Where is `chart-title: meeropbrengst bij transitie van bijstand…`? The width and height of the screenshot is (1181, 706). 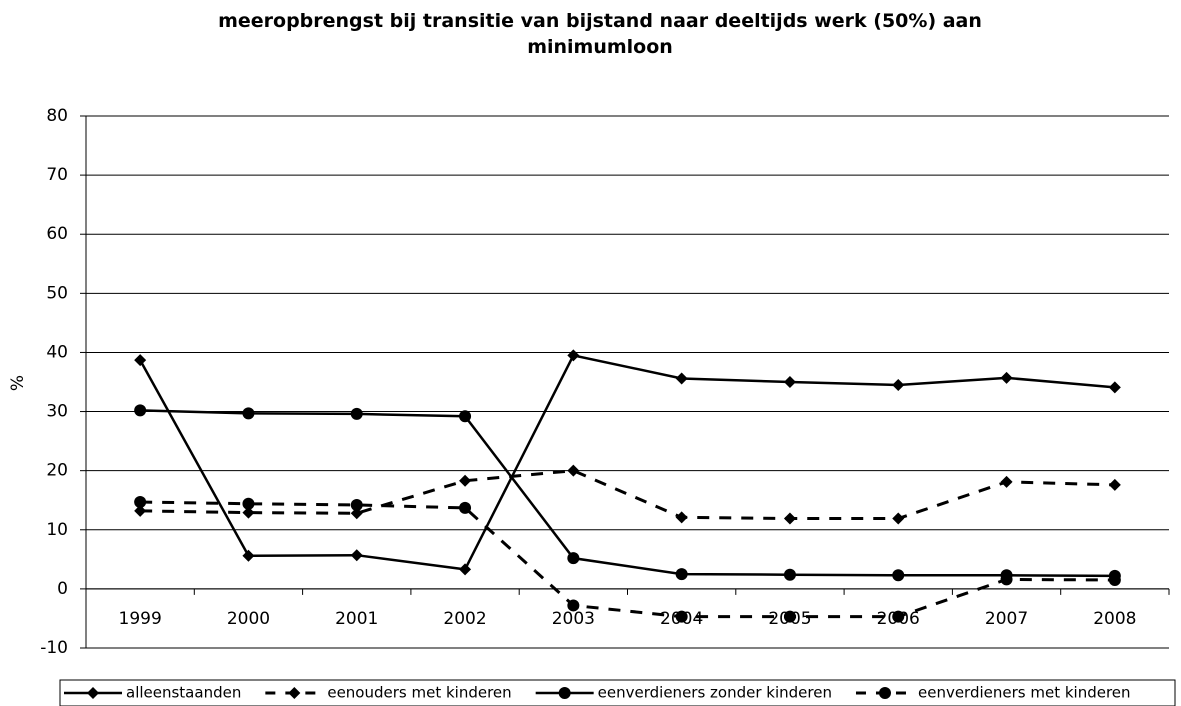 chart-title: meeropbrengst bij transitie van bijstand… is located at coordinates (600, 34).